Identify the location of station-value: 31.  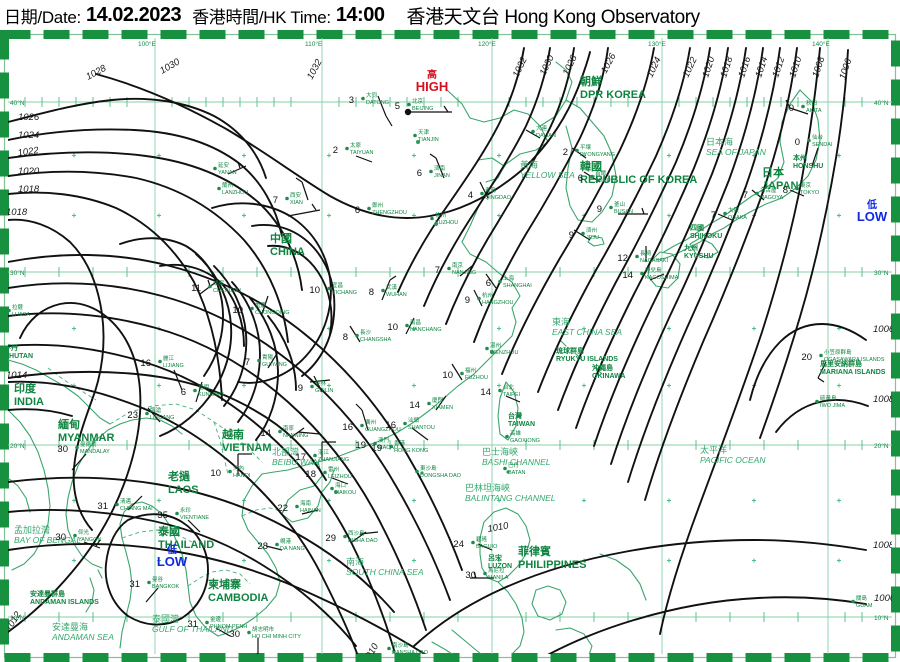
(192, 624).